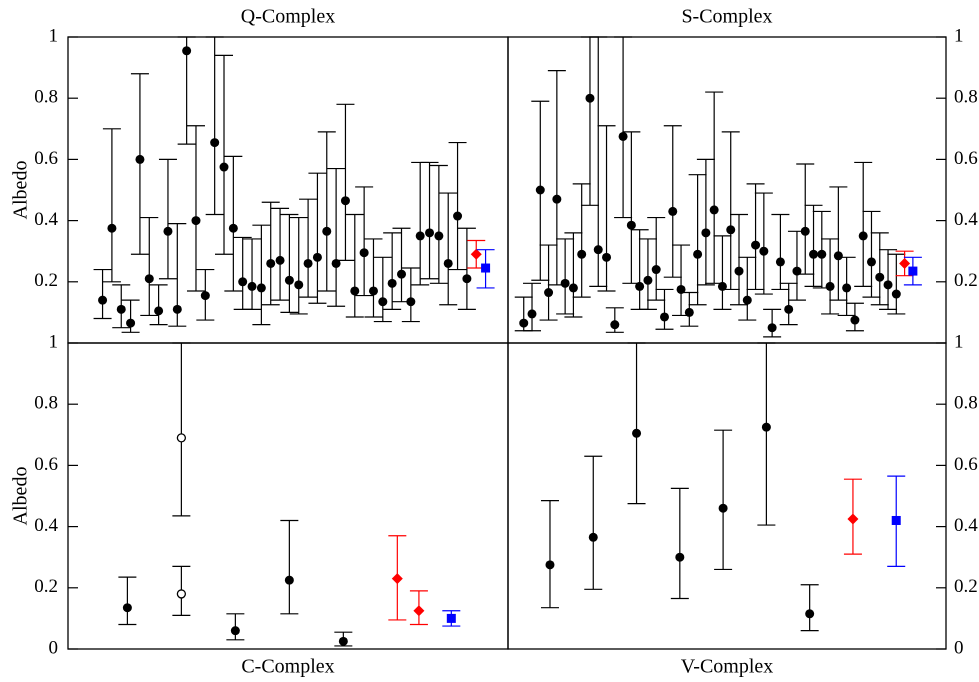 The image size is (979, 682). Describe the element at coordinates (181, 594) in the screenshot. I see `point-open` at that location.